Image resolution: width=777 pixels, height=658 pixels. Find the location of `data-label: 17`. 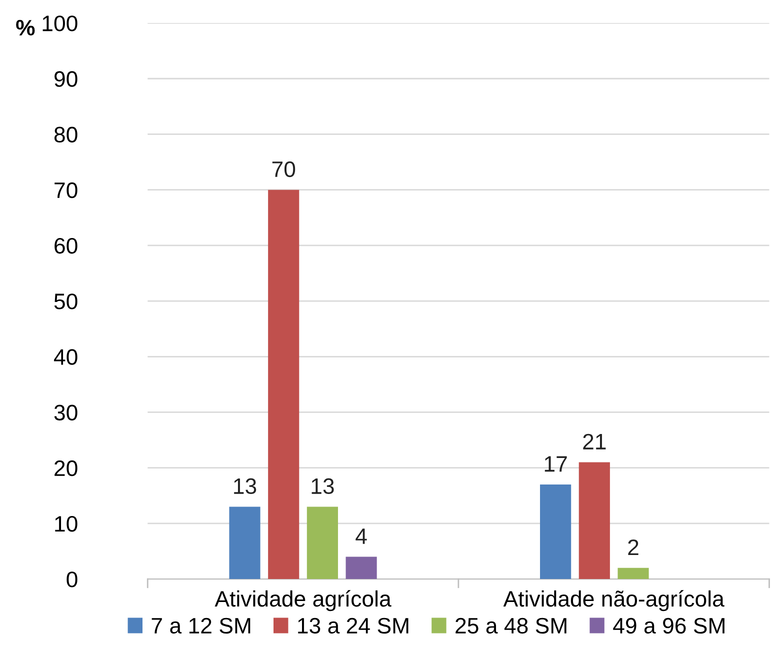

data-label: 17 is located at coordinates (555, 464).